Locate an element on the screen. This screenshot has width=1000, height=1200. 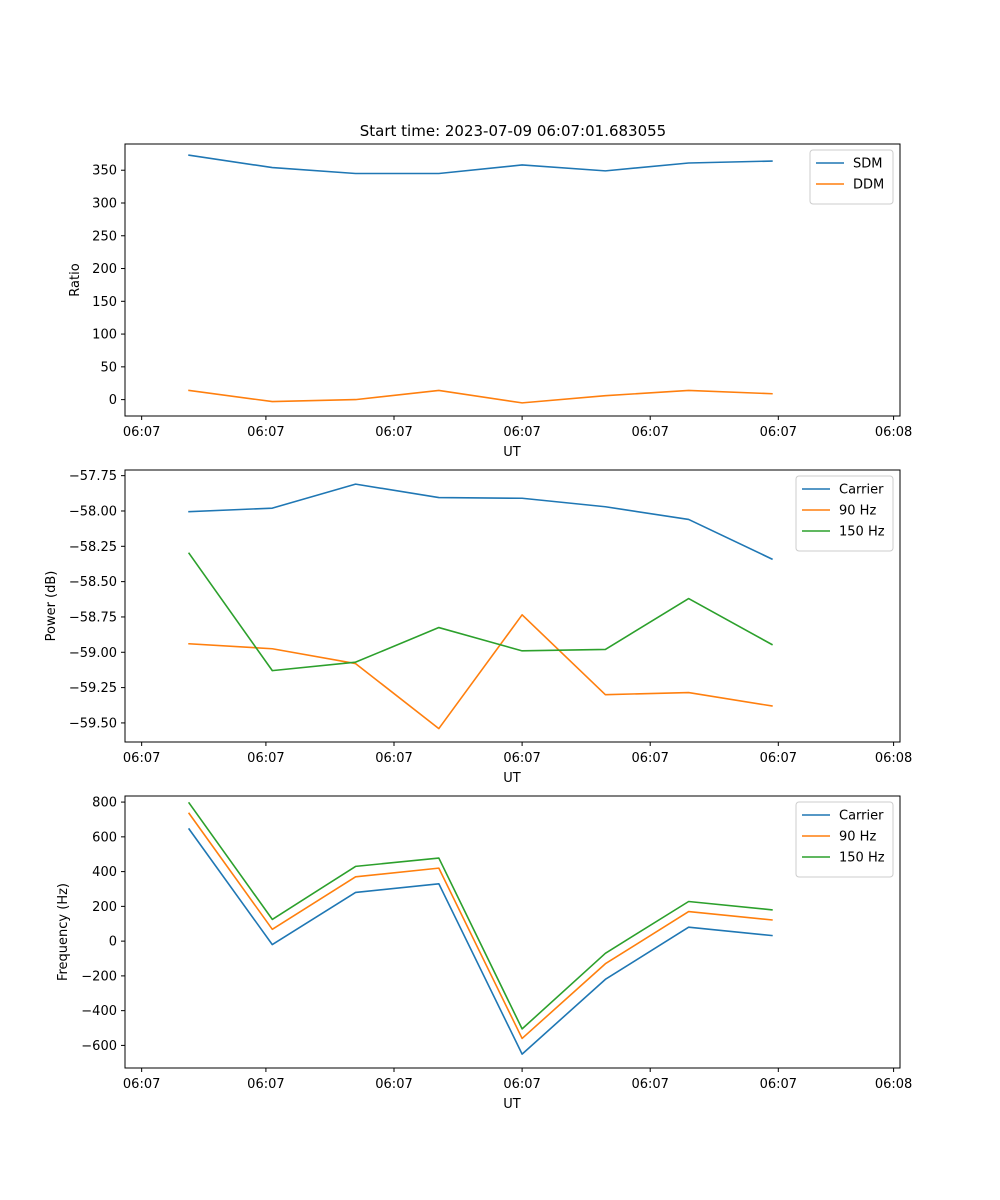
x-tick-label-3-3: 06:07 is located at coordinates (393, 1084).